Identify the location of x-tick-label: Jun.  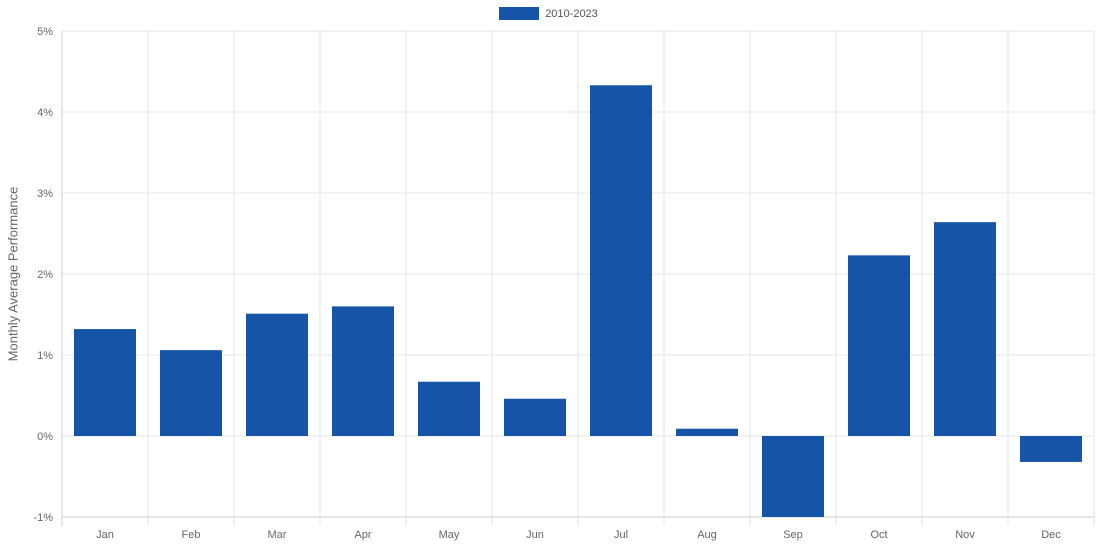
(535, 535).